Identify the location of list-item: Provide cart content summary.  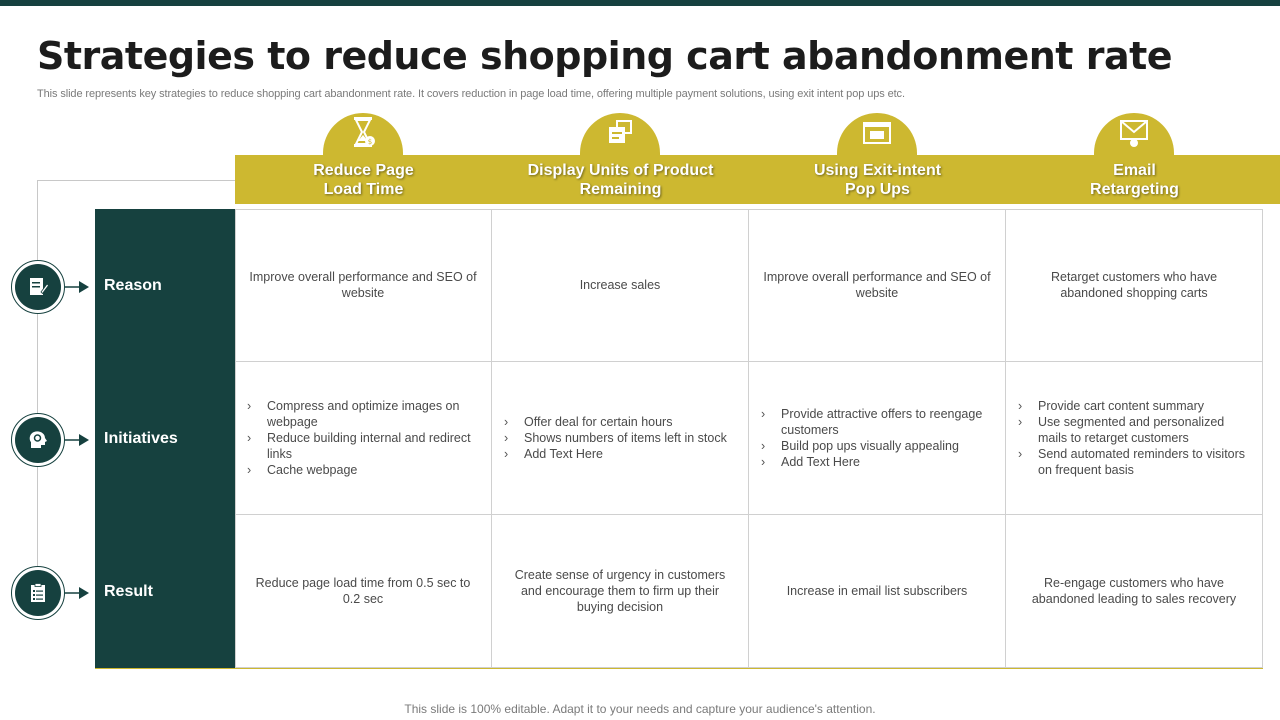
(1134, 406).